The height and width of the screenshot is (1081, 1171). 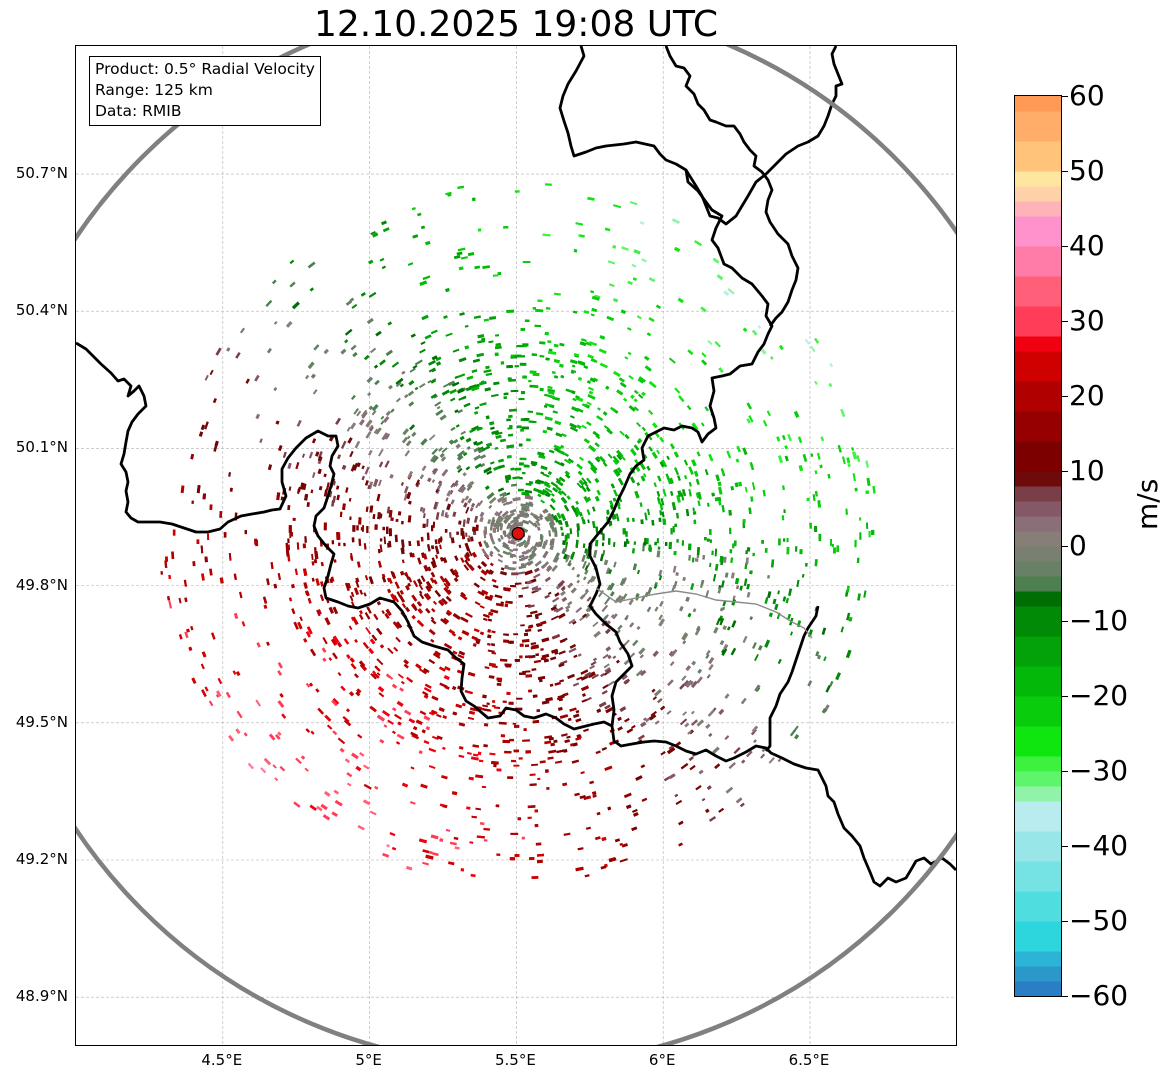 I want to click on lat-tick-label: 50.4°N, so click(x=41, y=310).